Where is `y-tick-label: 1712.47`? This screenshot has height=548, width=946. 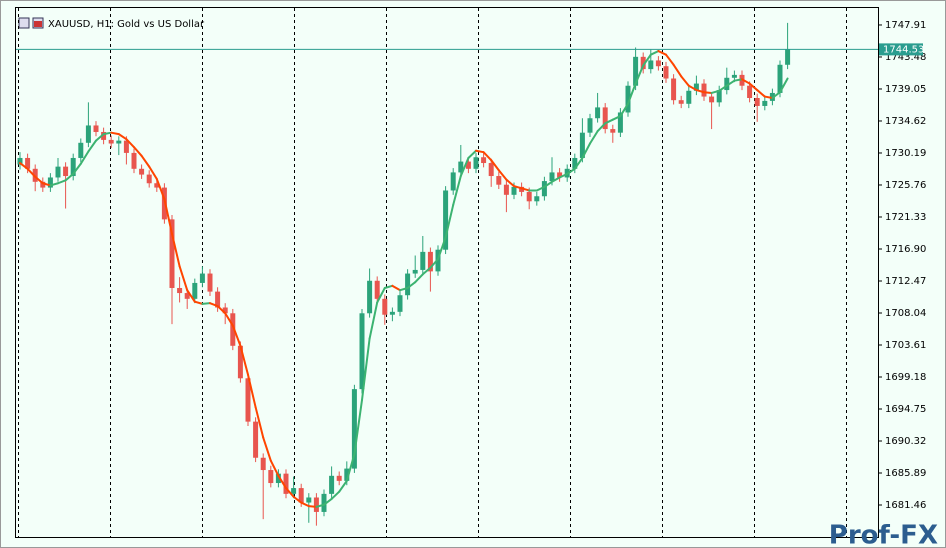 y-tick-label: 1712.47 is located at coordinates (905, 281).